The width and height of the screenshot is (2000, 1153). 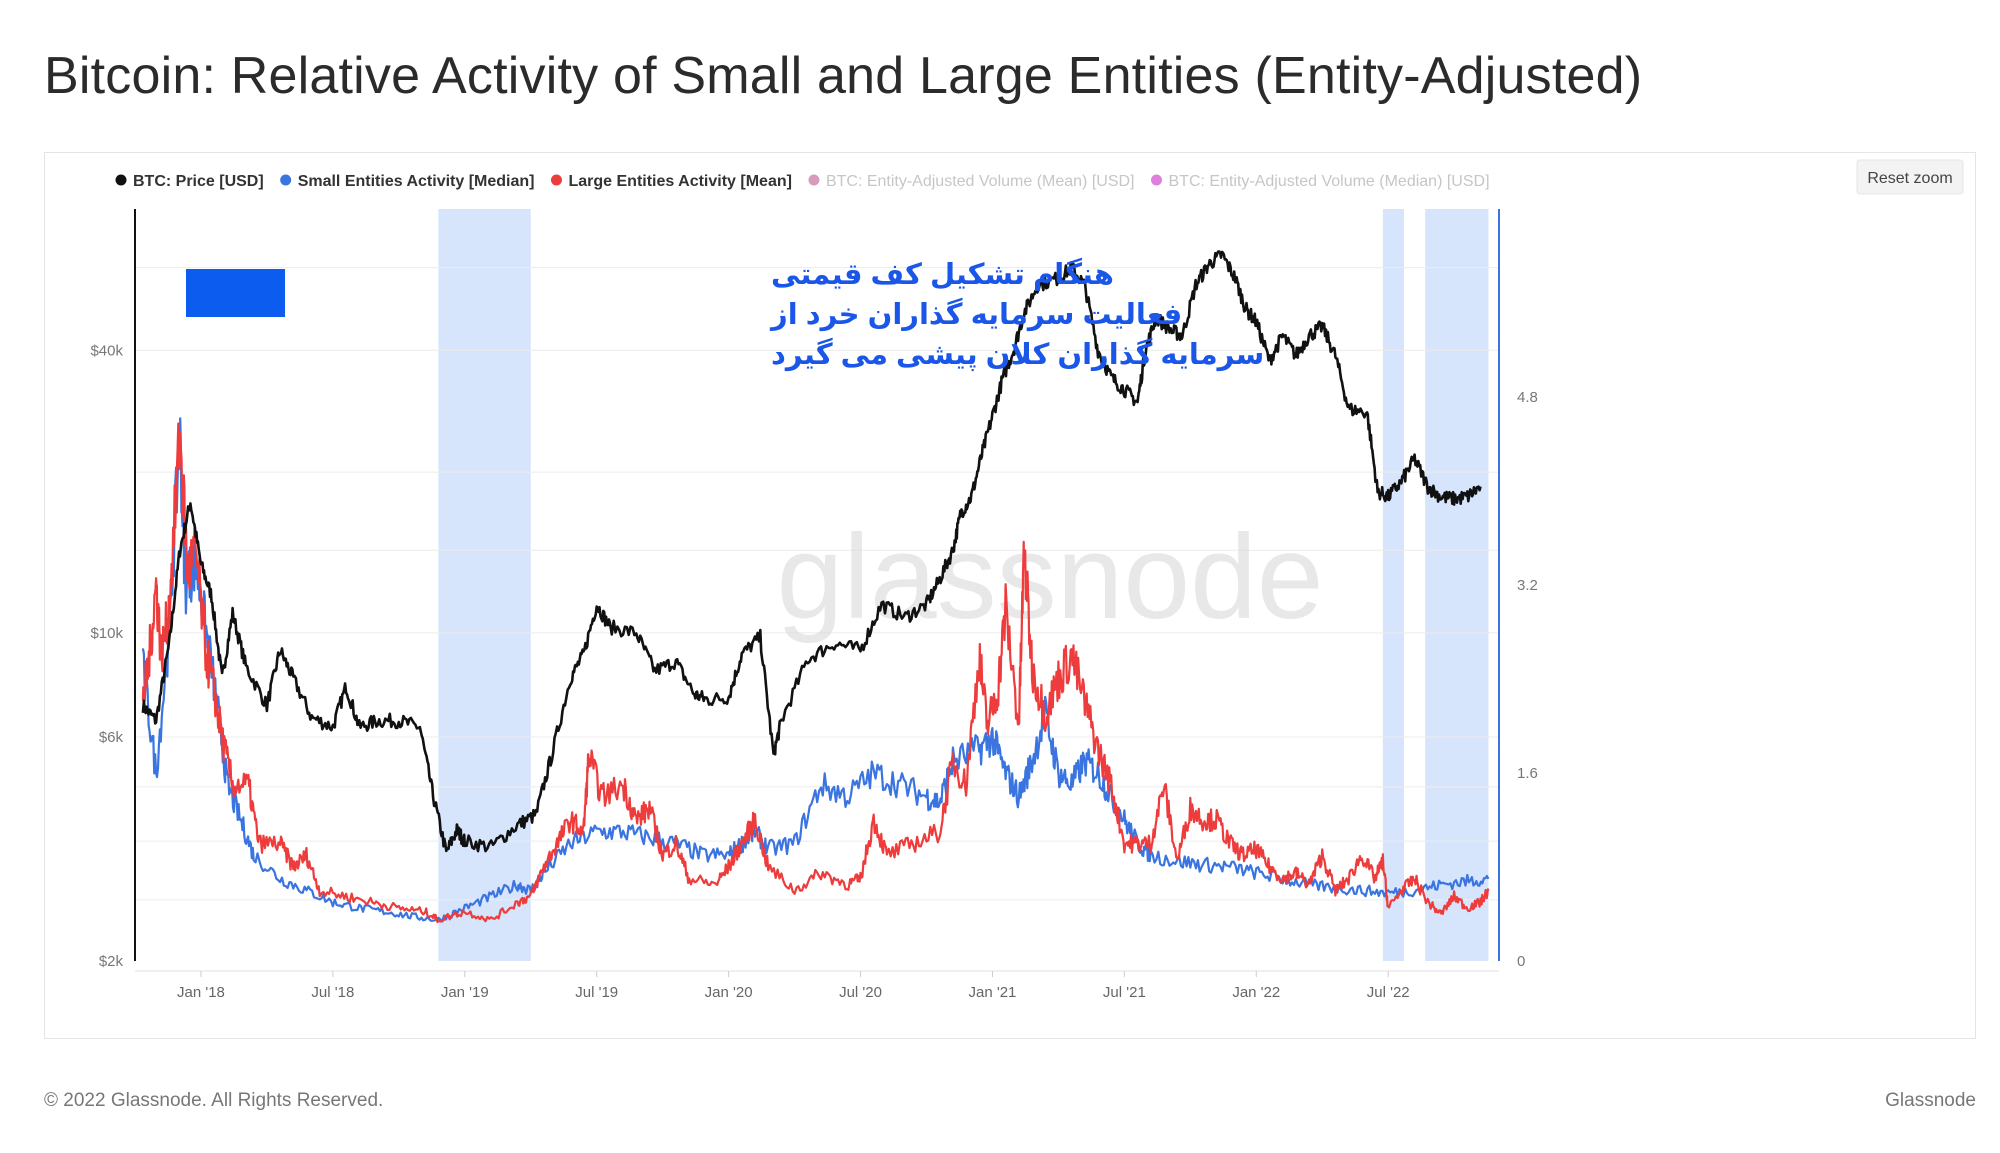 I want to click on annotation-line-3: سرمایه گذاران کلان پیشی می گیرد, so click(x=1017, y=354).